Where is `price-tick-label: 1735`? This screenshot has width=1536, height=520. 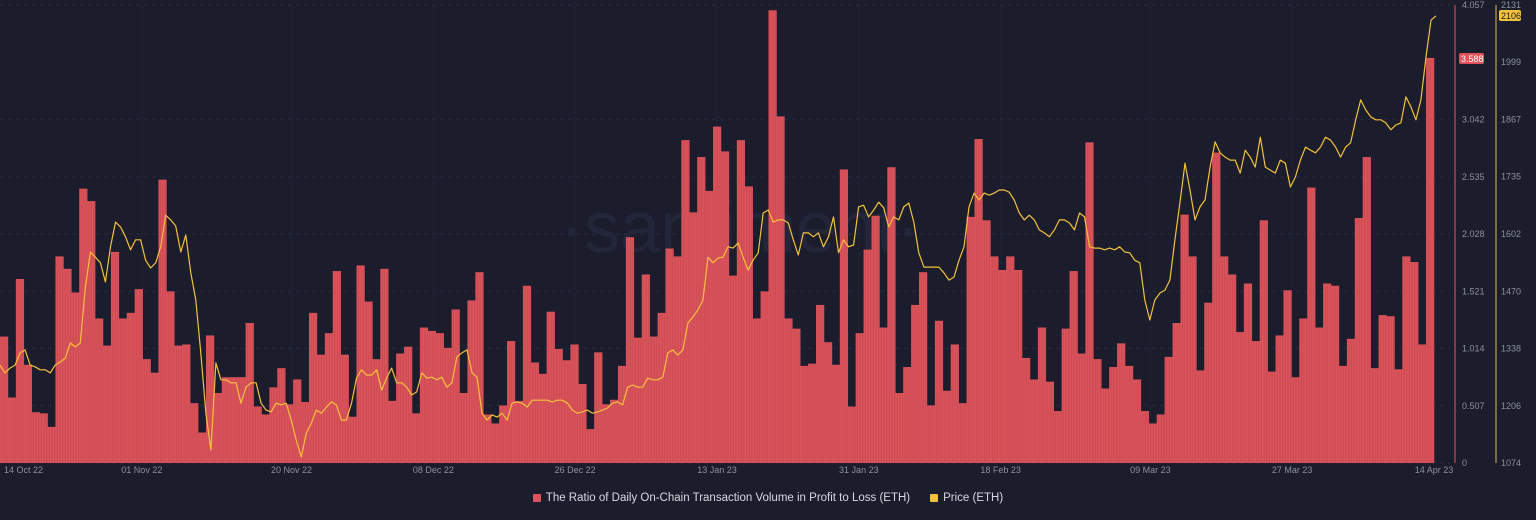 price-tick-label: 1735 is located at coordinates (1511, 177).